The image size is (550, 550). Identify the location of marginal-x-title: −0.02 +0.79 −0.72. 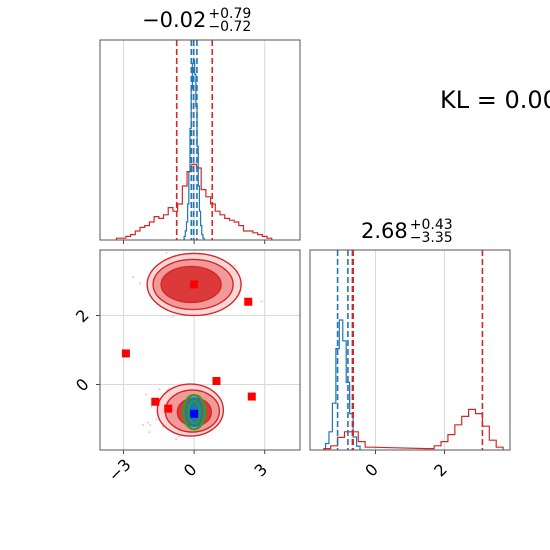
(197, 20).